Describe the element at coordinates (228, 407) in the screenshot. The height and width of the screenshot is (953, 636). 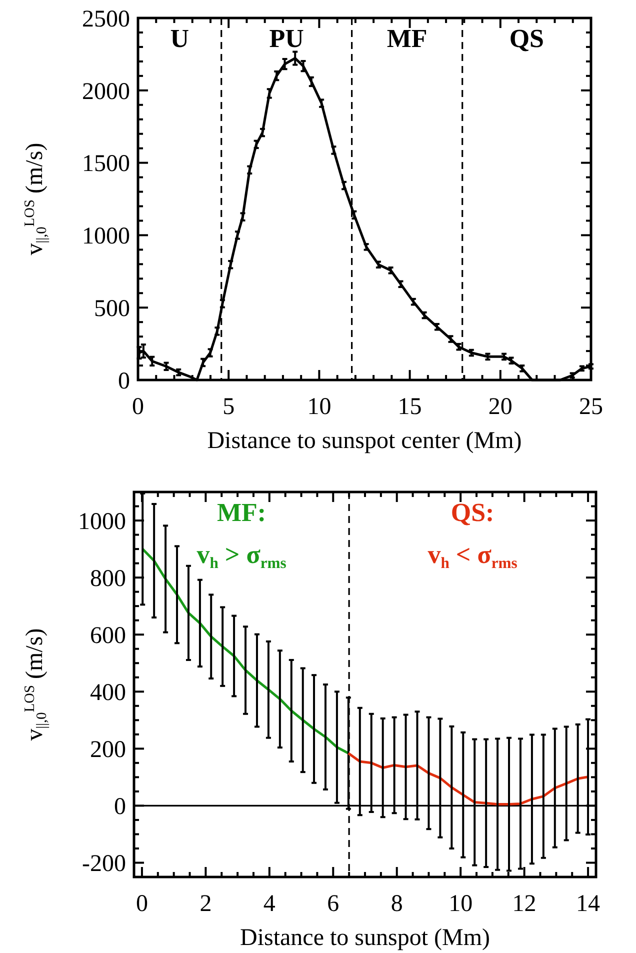
I see `x-tick-label: 5` at that location.